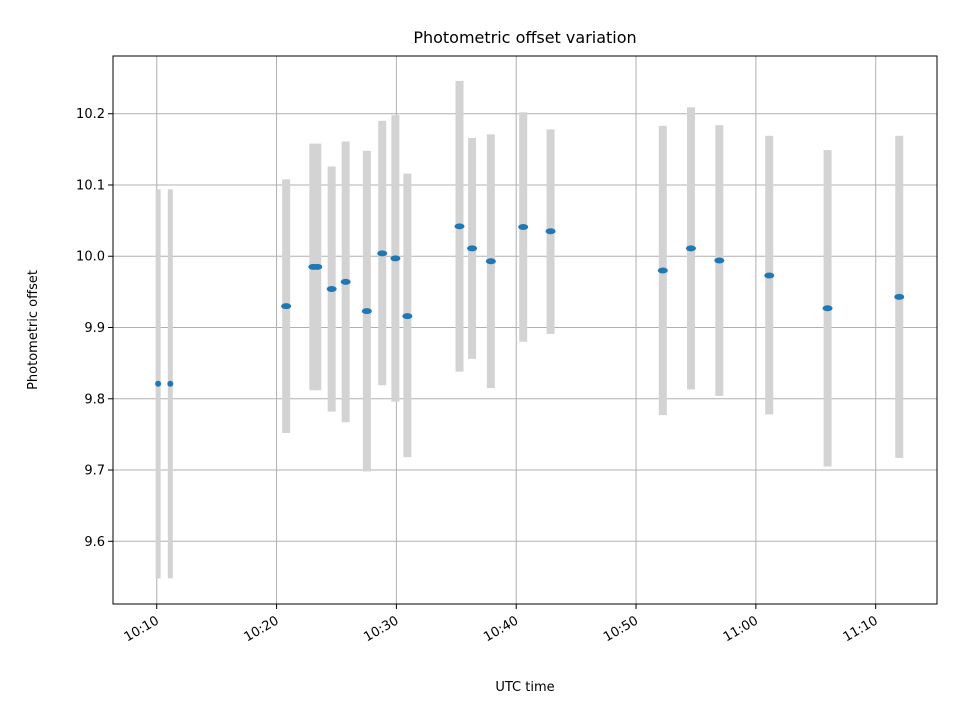 This screenshot has height=720, width=960. I want to click on y-axis-ticks: 9.6 9.7 9.8 9.9 10.0 10.1 10.2, so click(94, 328).